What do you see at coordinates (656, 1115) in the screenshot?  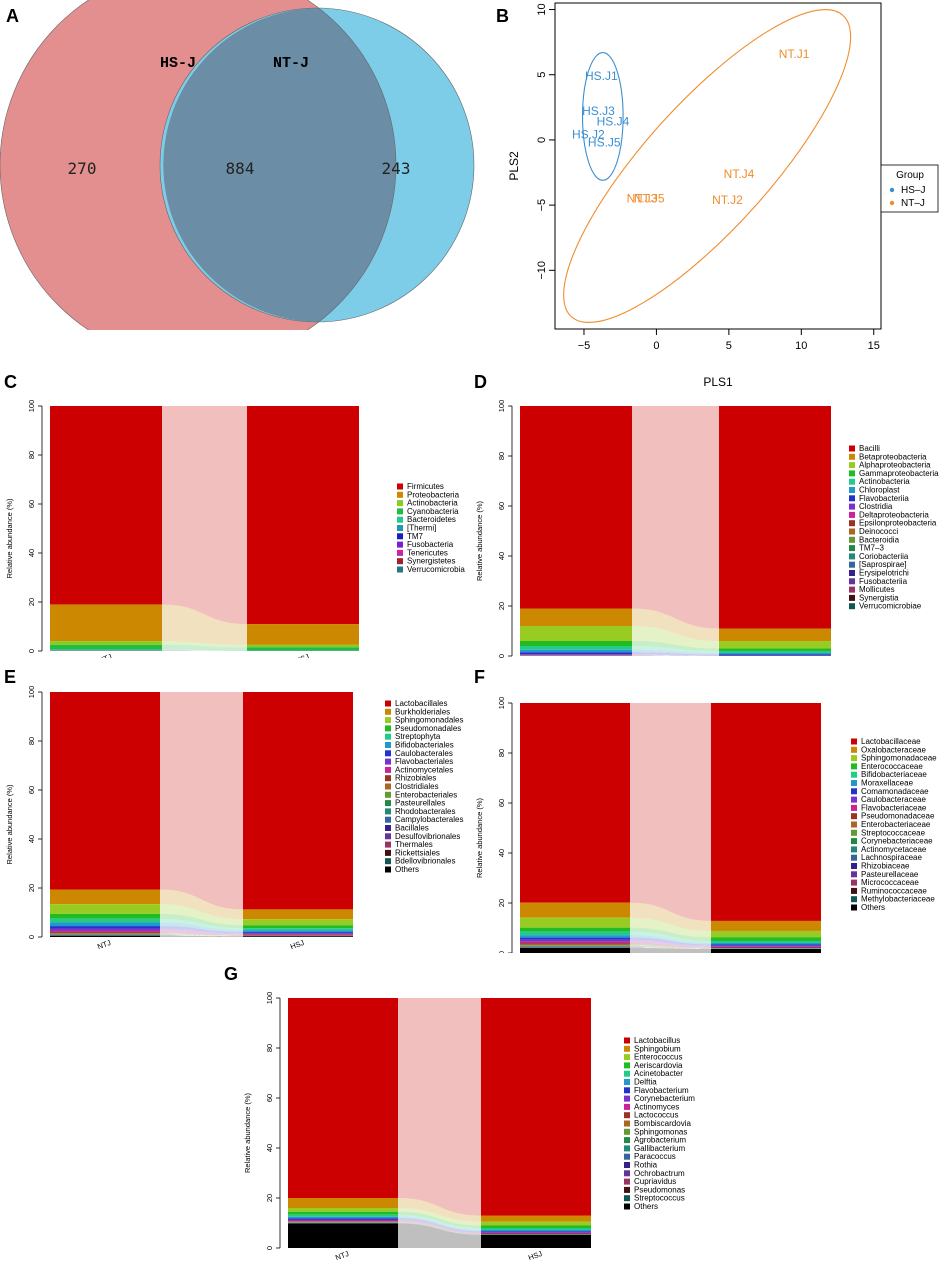 I see `legend-label: Lactococcus` at bounding box center [656, 1115].